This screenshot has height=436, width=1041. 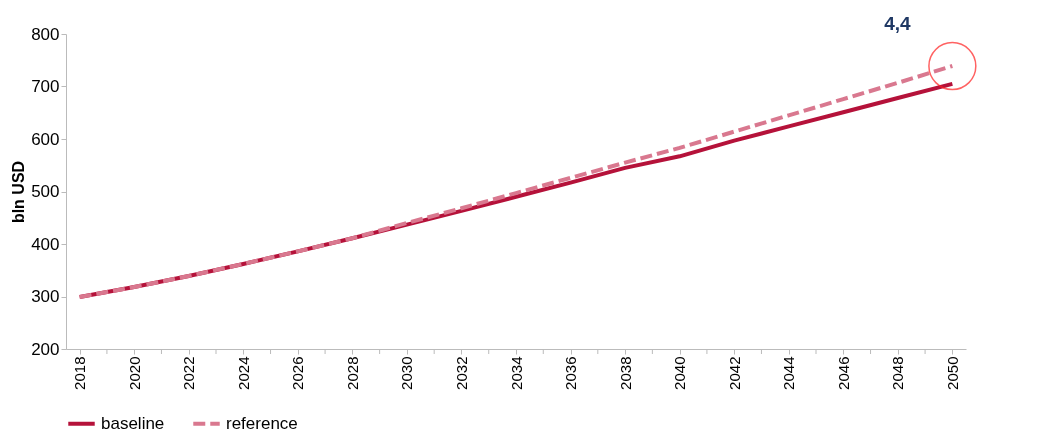 I want to click on y-tick-label: 400, so click(x=45, y=244).